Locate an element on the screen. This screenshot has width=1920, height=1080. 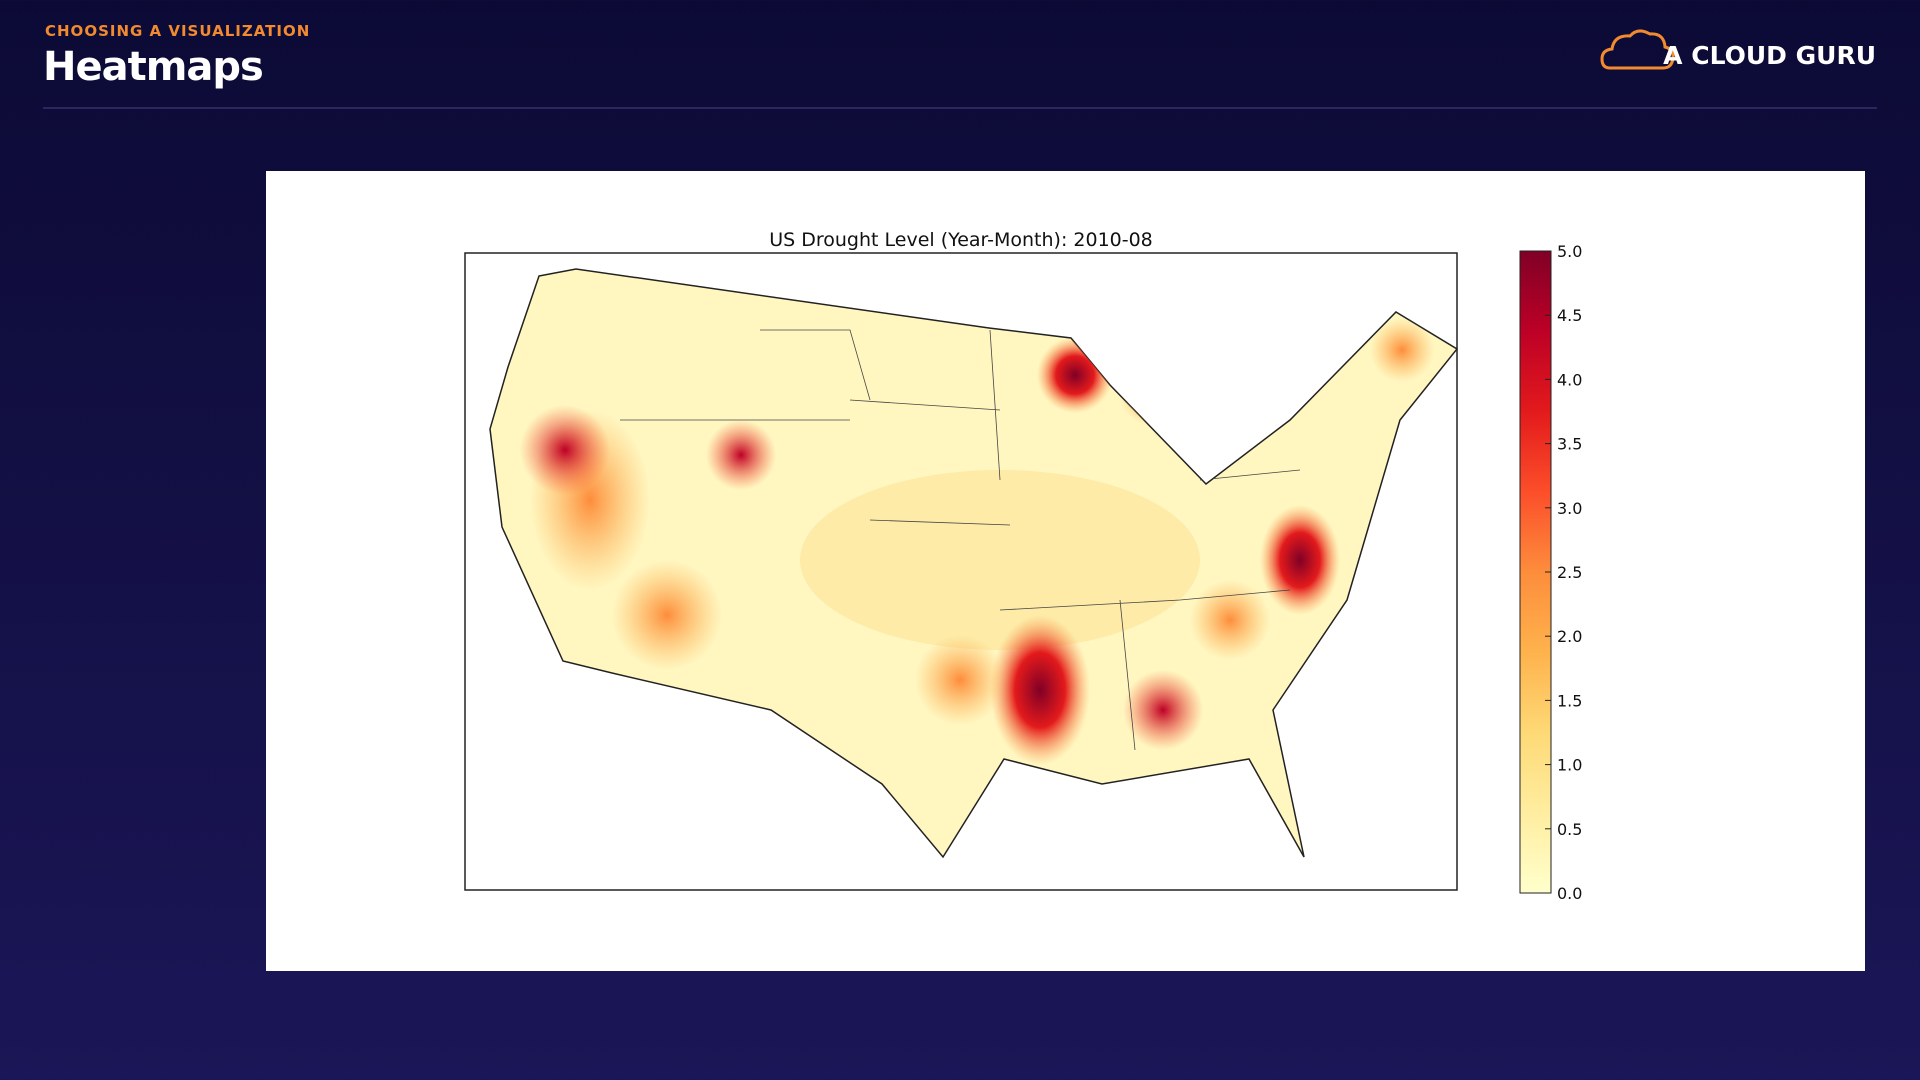
colorbar-tick-label: 0.0 is located at coordinates (1569, 893).